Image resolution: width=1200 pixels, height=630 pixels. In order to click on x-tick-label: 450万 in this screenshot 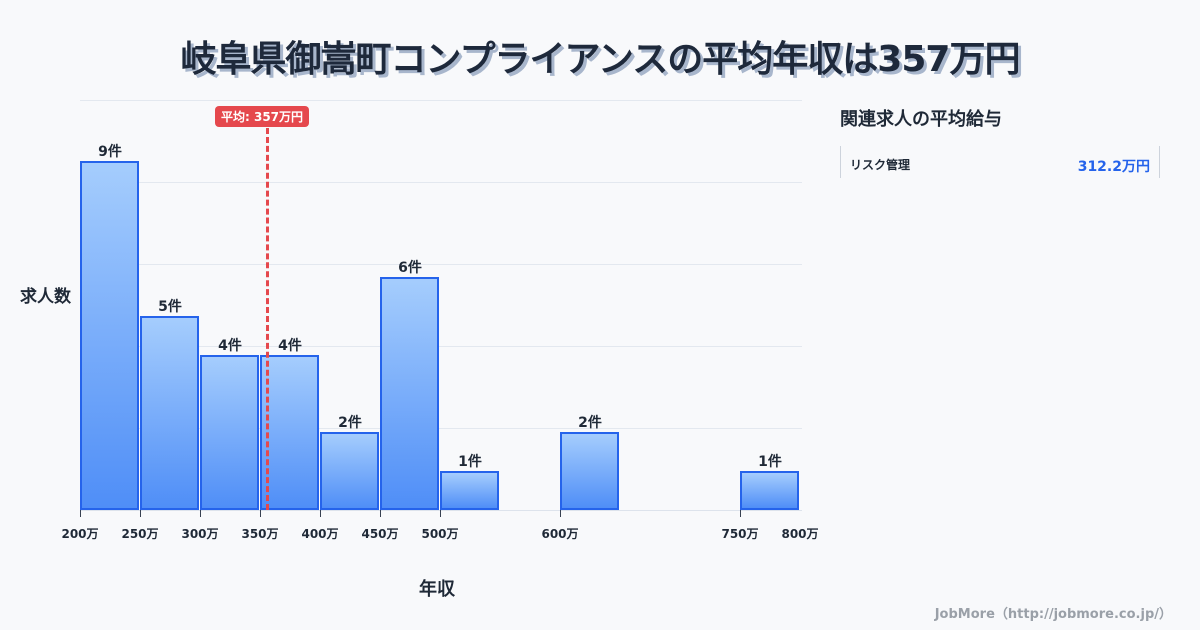, I will do `click(380, 534)`.